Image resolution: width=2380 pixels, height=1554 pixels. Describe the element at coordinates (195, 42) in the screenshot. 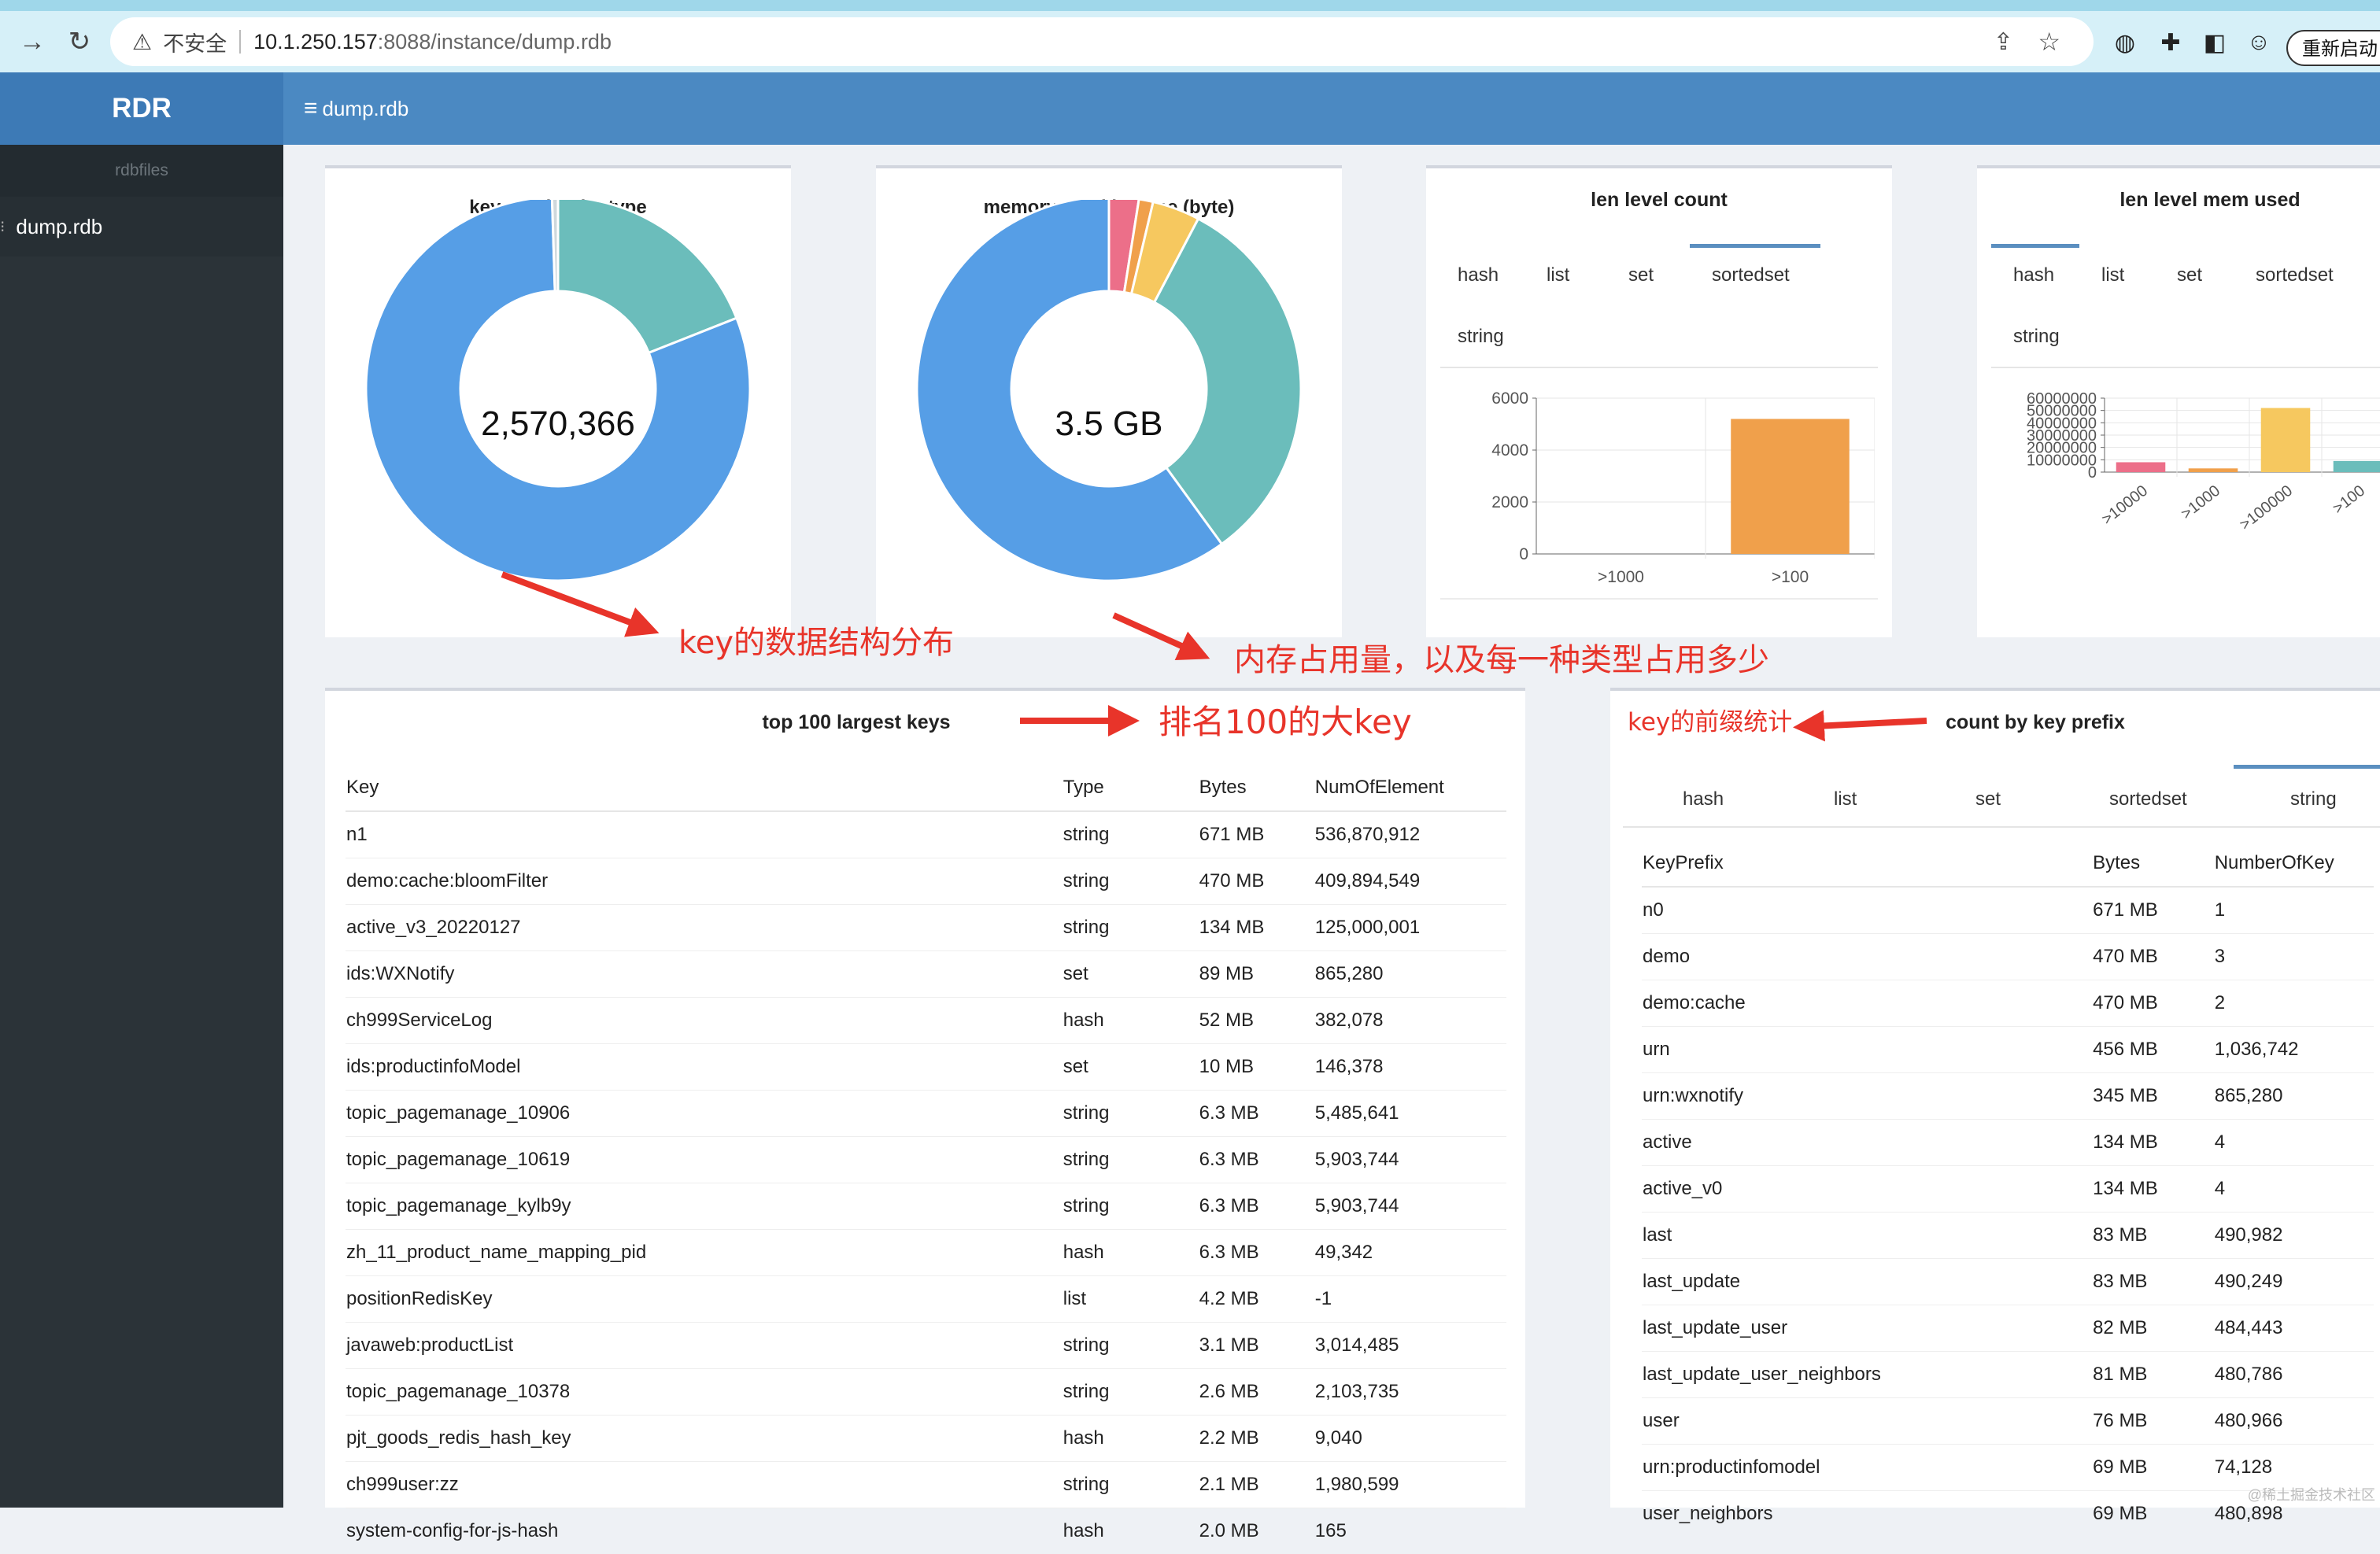

I see `security-label: 不安全` at that location.